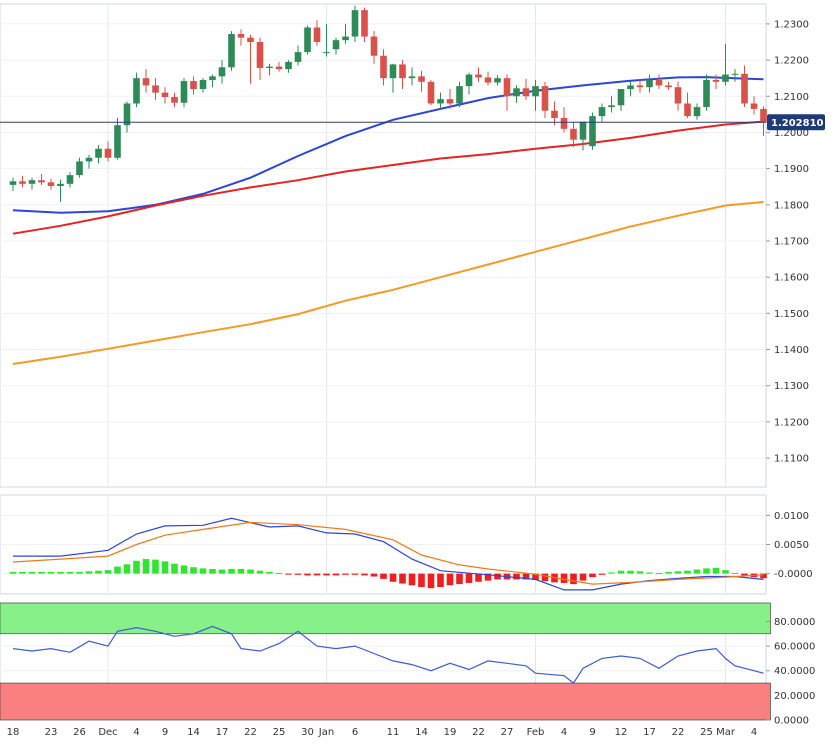 This screenshot has height=748, width=838. Describe the element at coordinates (307, 732) in the screenshot. I see `x-tick-label: 30` at that location.